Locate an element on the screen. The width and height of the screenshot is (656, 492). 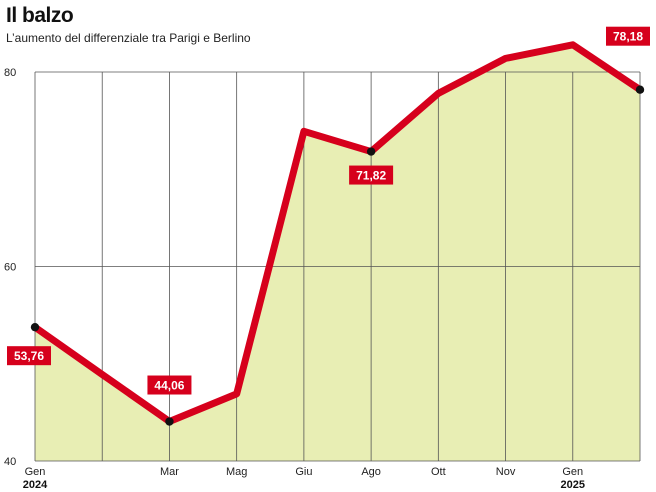
y-tick-label: 80 is located at coordinates (10, 73).